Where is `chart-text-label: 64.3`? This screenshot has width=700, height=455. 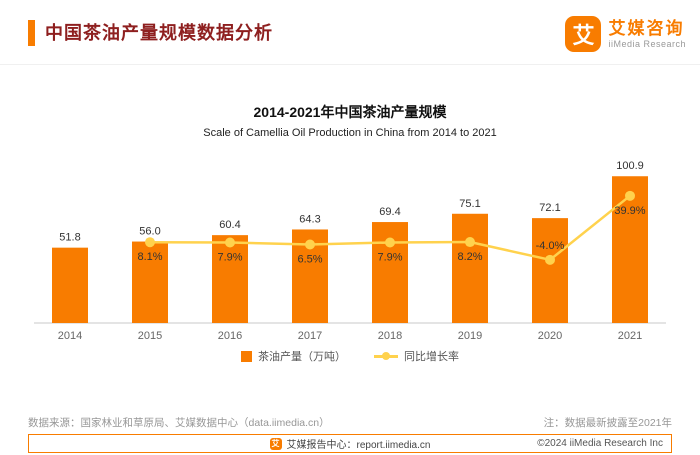 chart-text-label: 64.3 is located at coordinates (309, 219).